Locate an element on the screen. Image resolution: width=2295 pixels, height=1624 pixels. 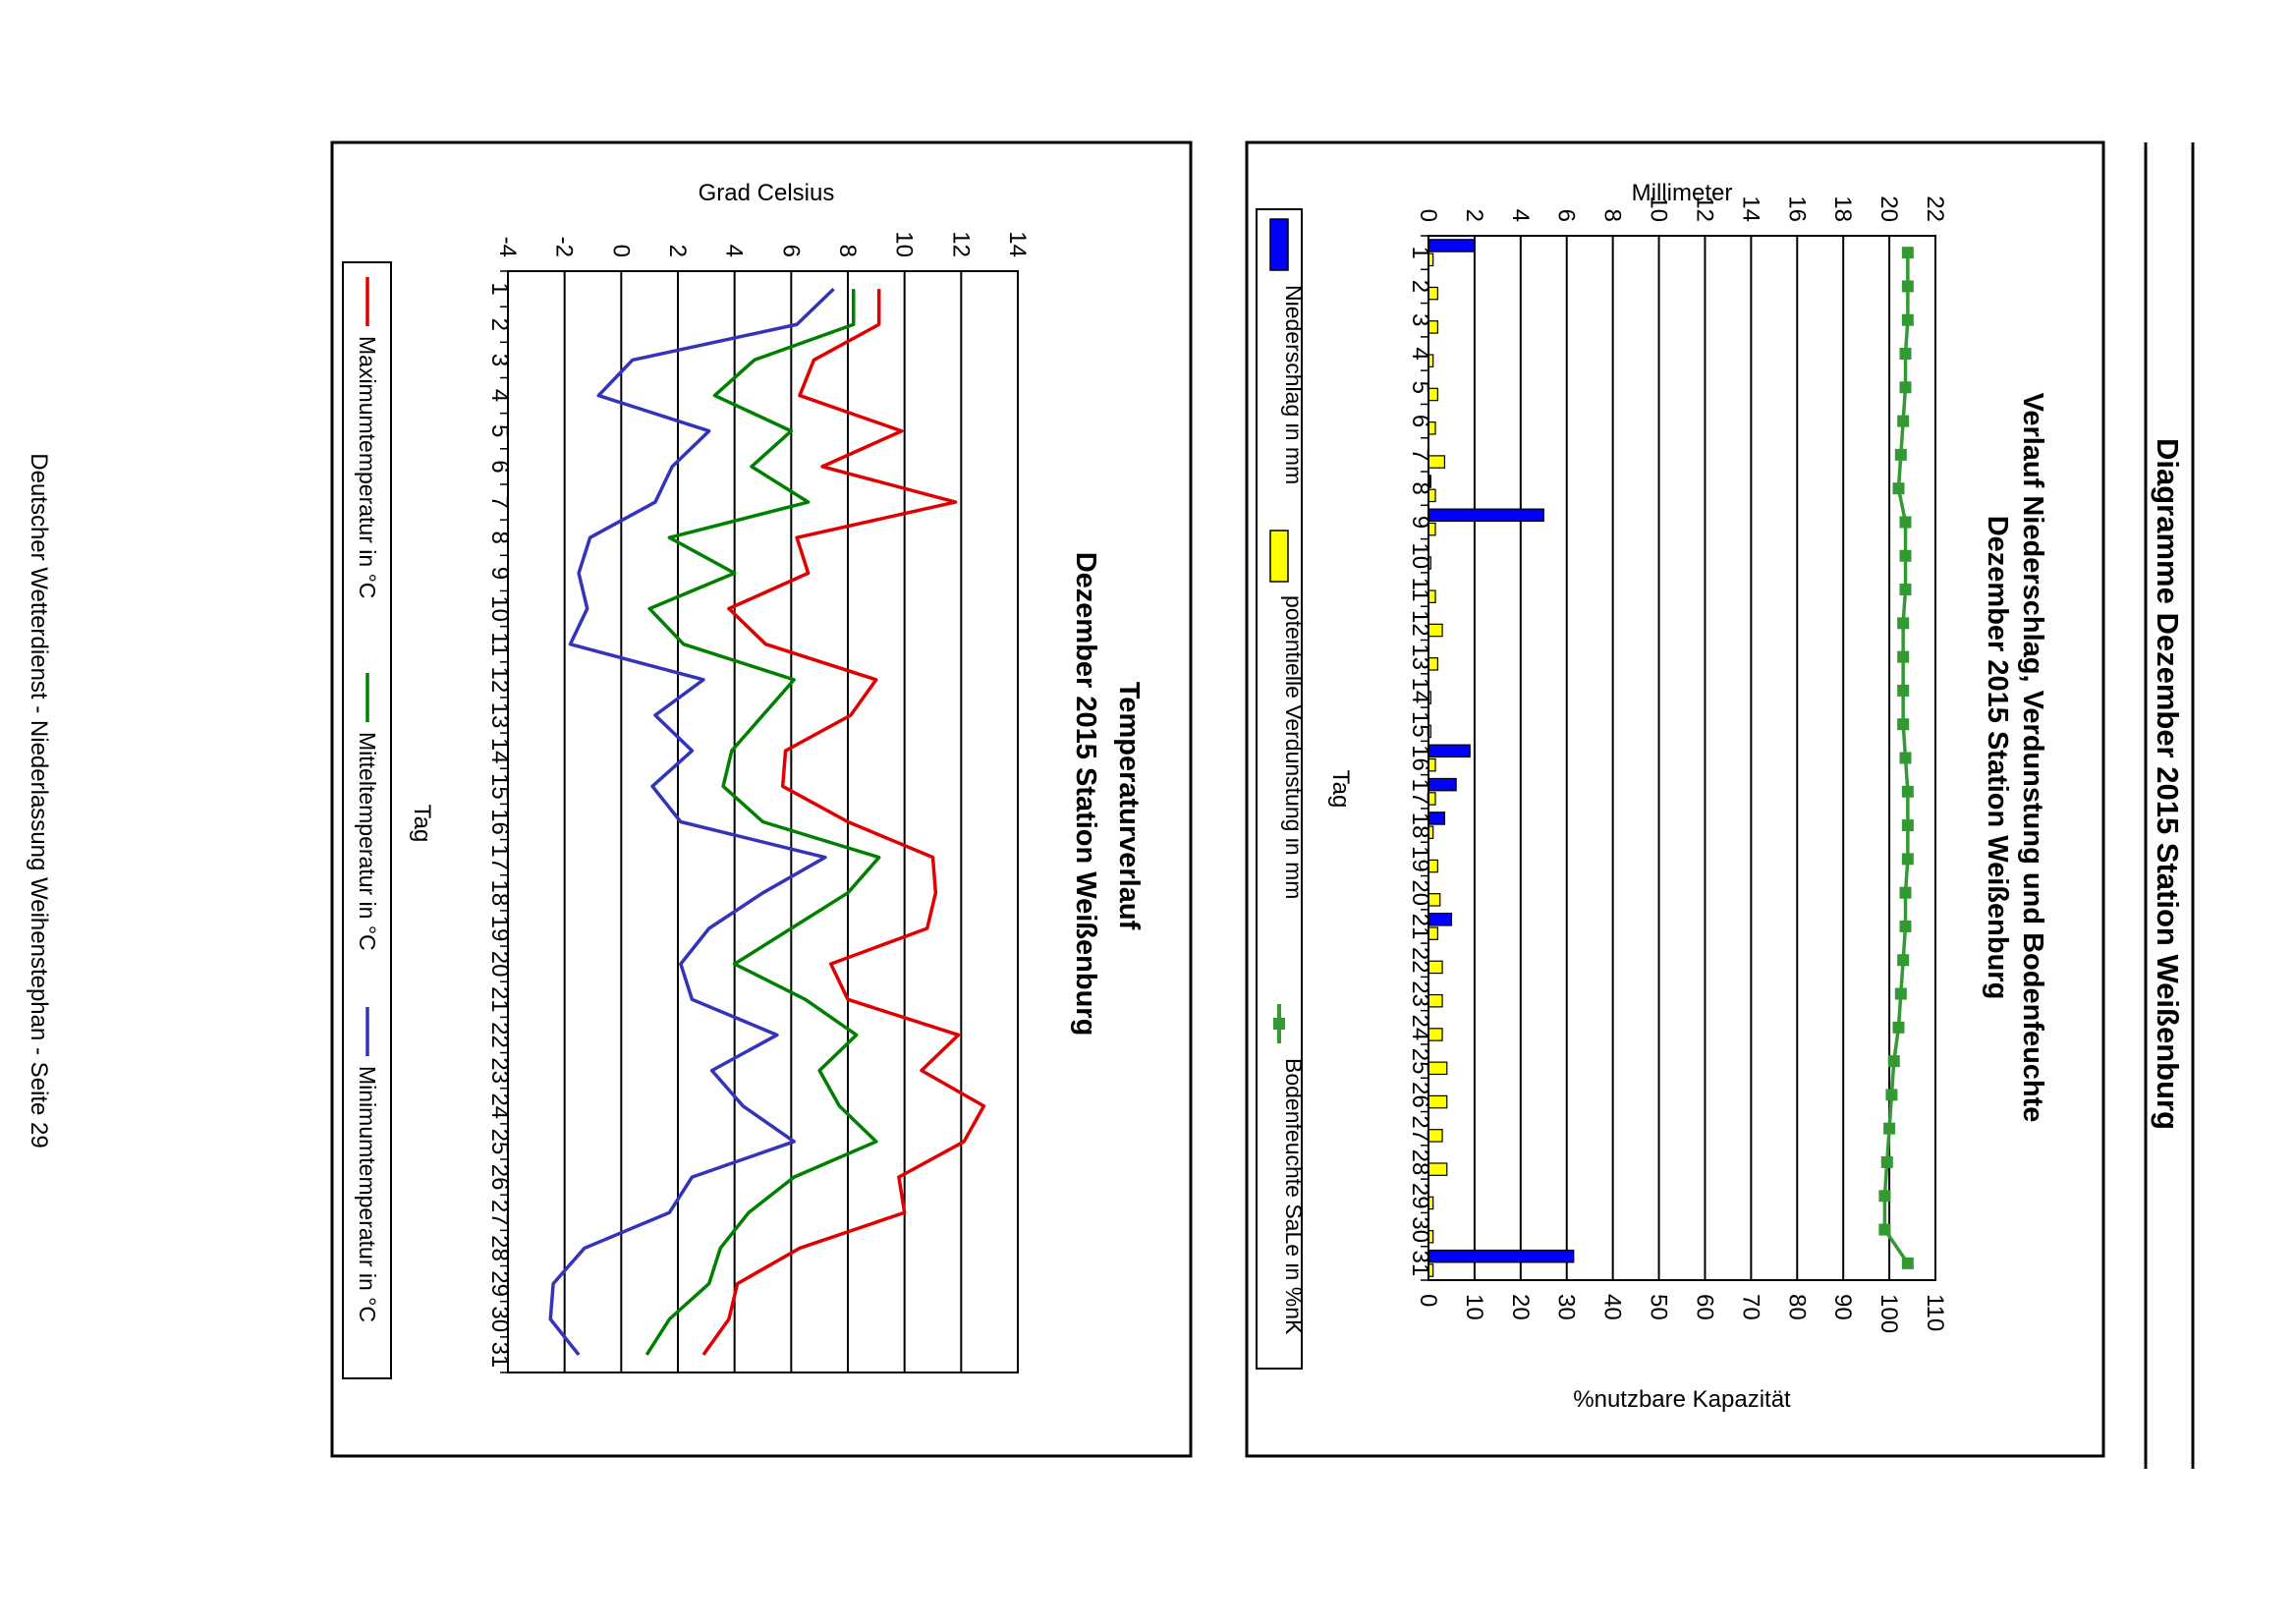
precip-y2label: %nutzbare Kapazität is located at coordinates (1682, 1399).